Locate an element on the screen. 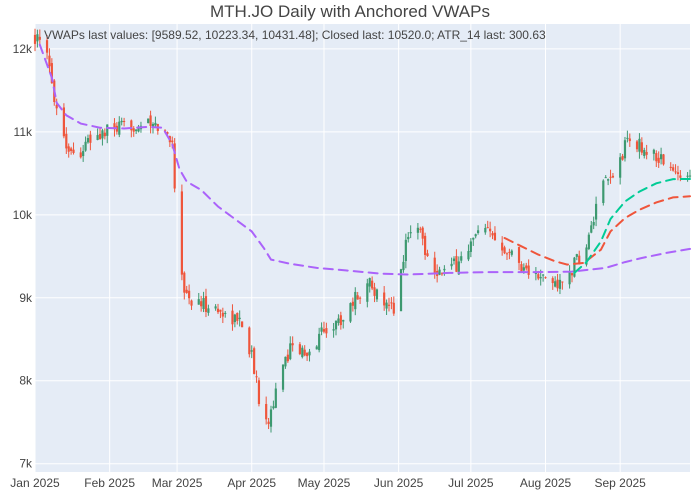  y-tick-label: 11k is located at coordinates (23, 132).